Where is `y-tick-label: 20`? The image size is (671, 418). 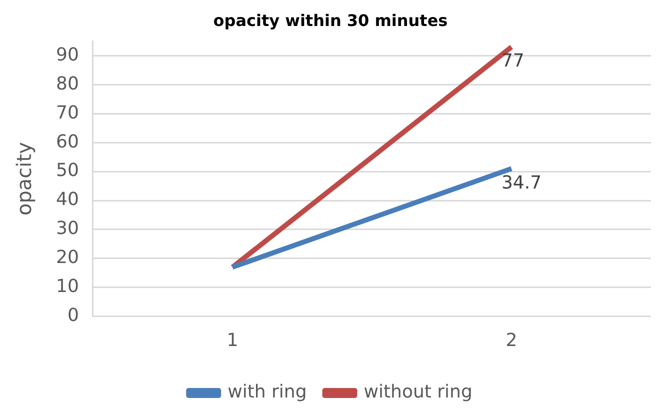
y-tick-label: 20 is located at coordinates (67, 257).